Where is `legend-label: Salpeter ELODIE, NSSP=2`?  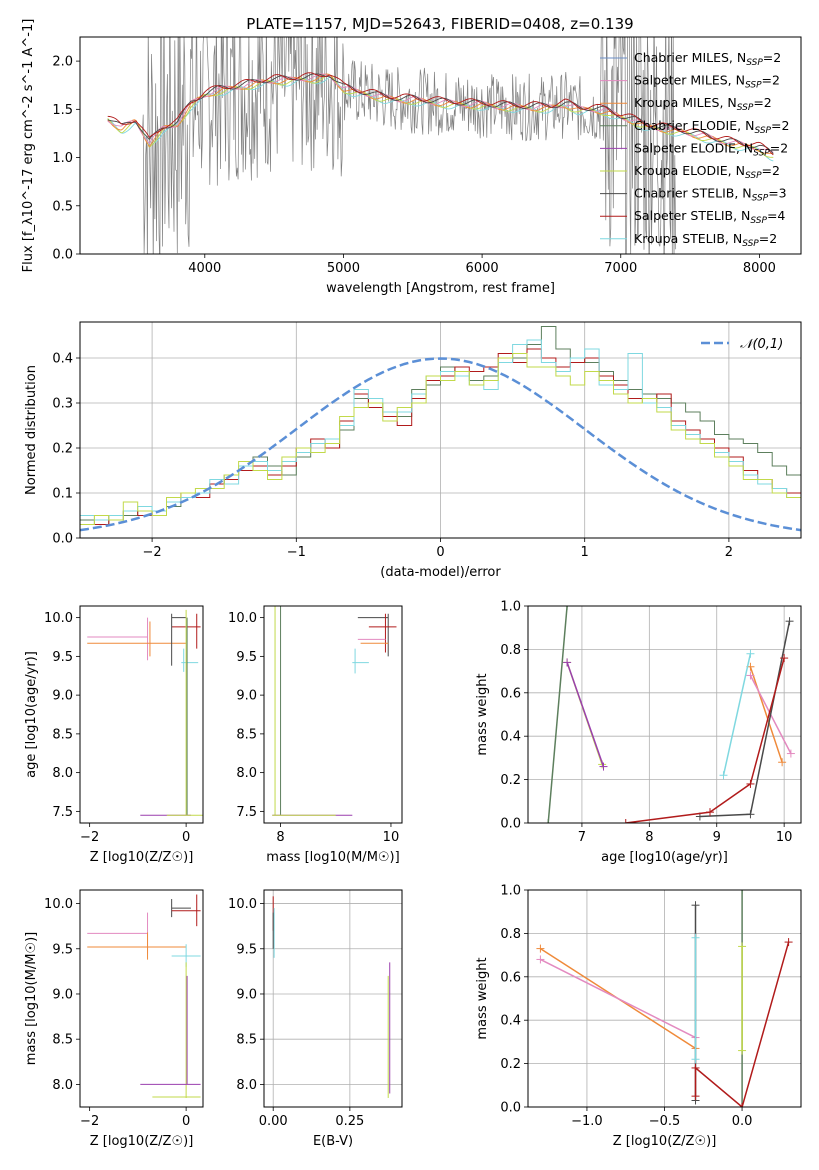 legend-label: Salpeter ELODIE, NSSP=2 is located at coordinates (711, 149).